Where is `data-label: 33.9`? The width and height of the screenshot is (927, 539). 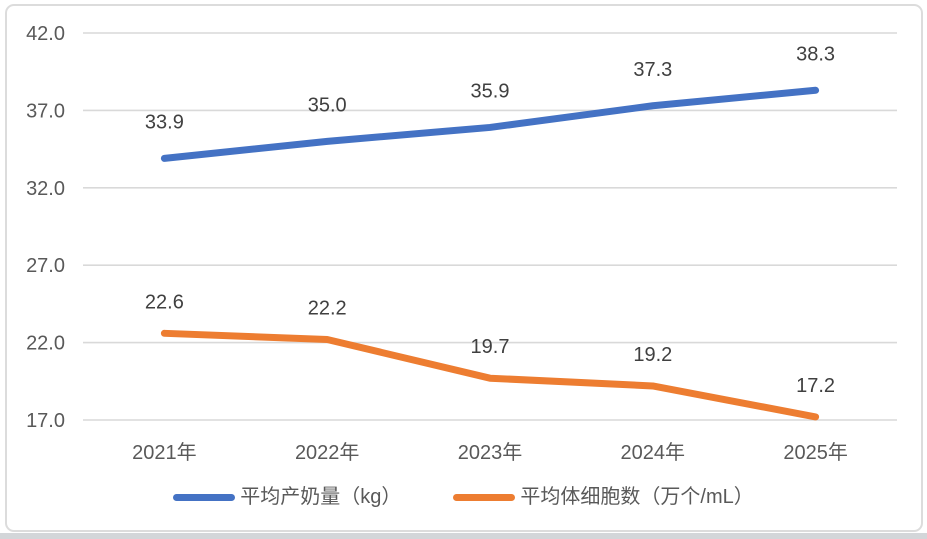
data-label: 33.9 is located at coordinates (164, 122).